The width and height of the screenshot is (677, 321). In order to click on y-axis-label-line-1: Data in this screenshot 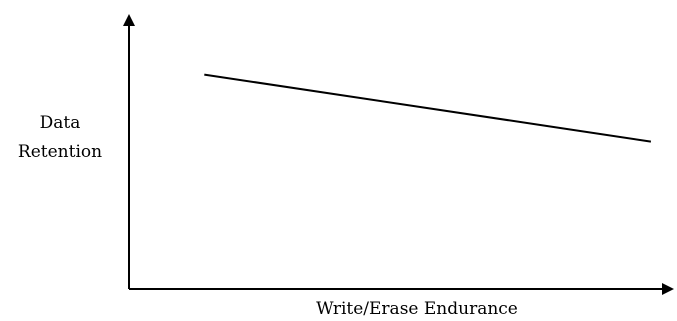, I will do `click(60, 123)`.